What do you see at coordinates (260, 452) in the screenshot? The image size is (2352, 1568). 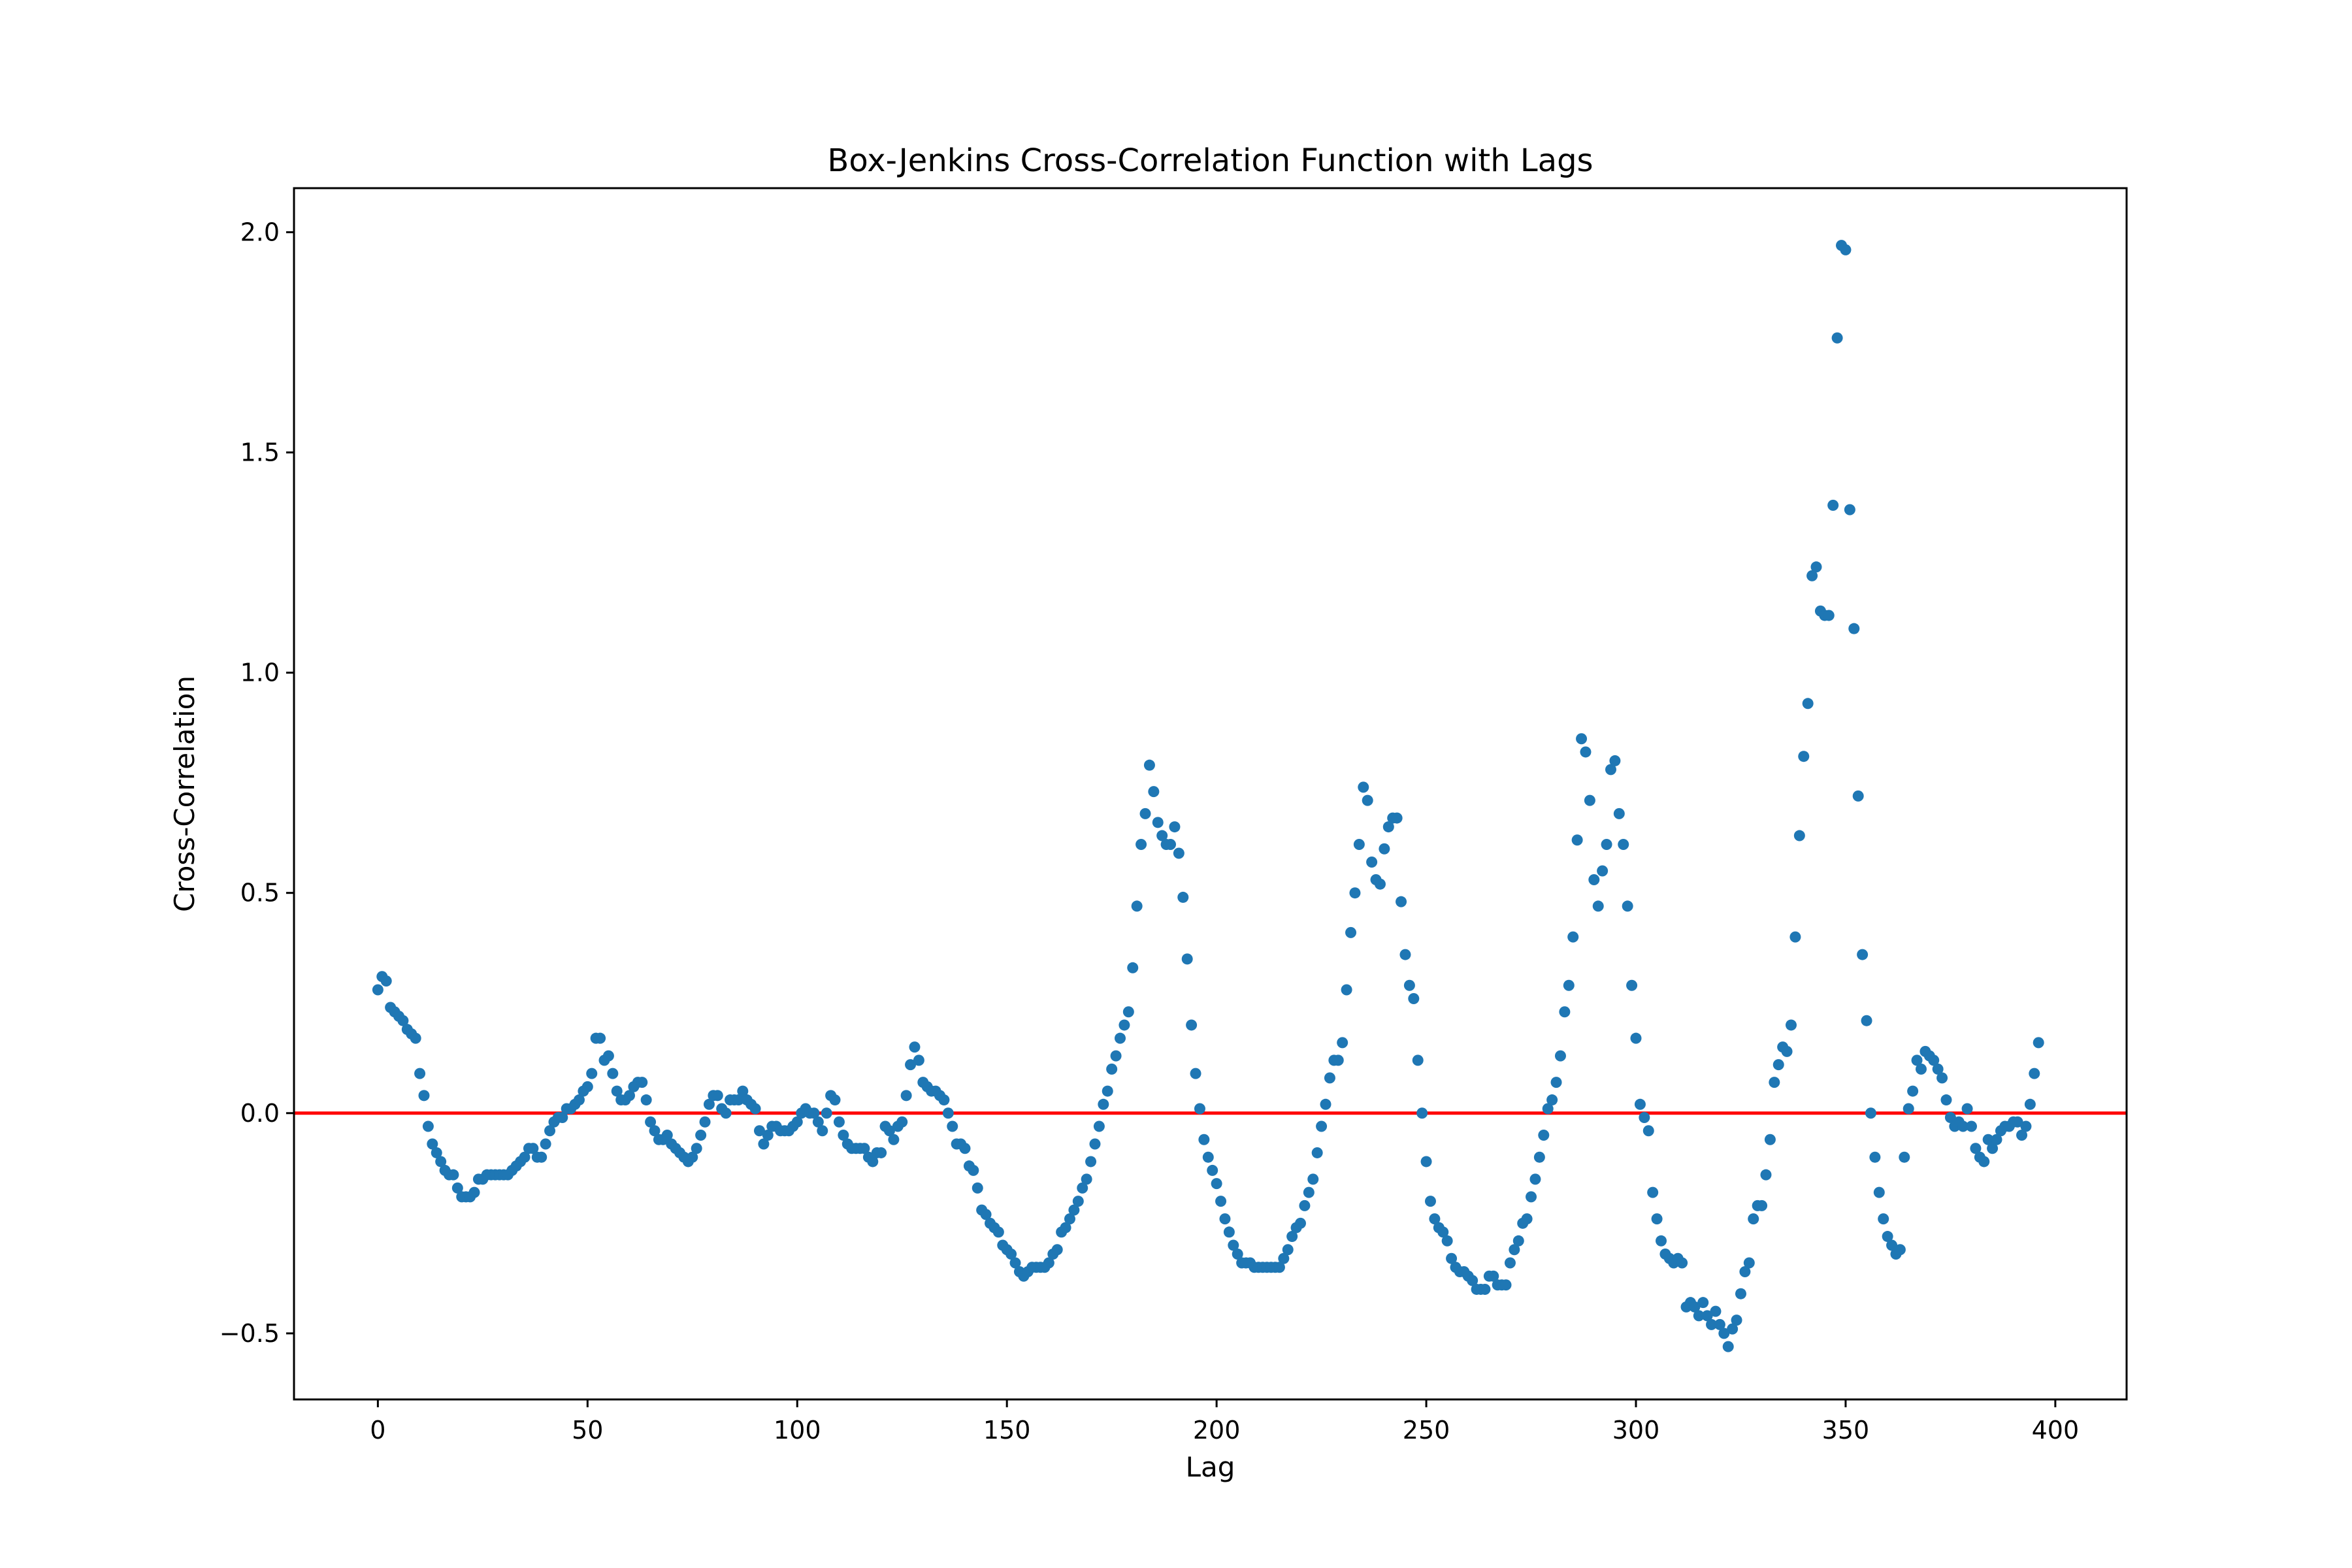 I see `y-tick-label: 1.5` at bounding box center [260, 452].